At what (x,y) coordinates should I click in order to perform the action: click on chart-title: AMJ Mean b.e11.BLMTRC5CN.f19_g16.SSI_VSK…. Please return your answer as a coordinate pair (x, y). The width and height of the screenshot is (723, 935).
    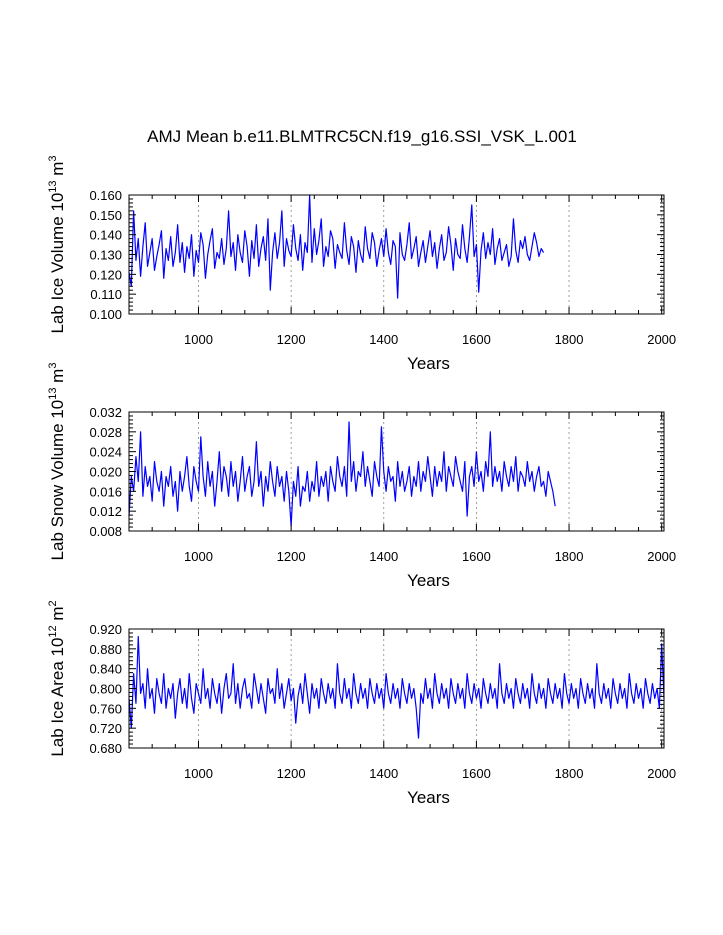
    Looking at the image, I should click on (362, 136).